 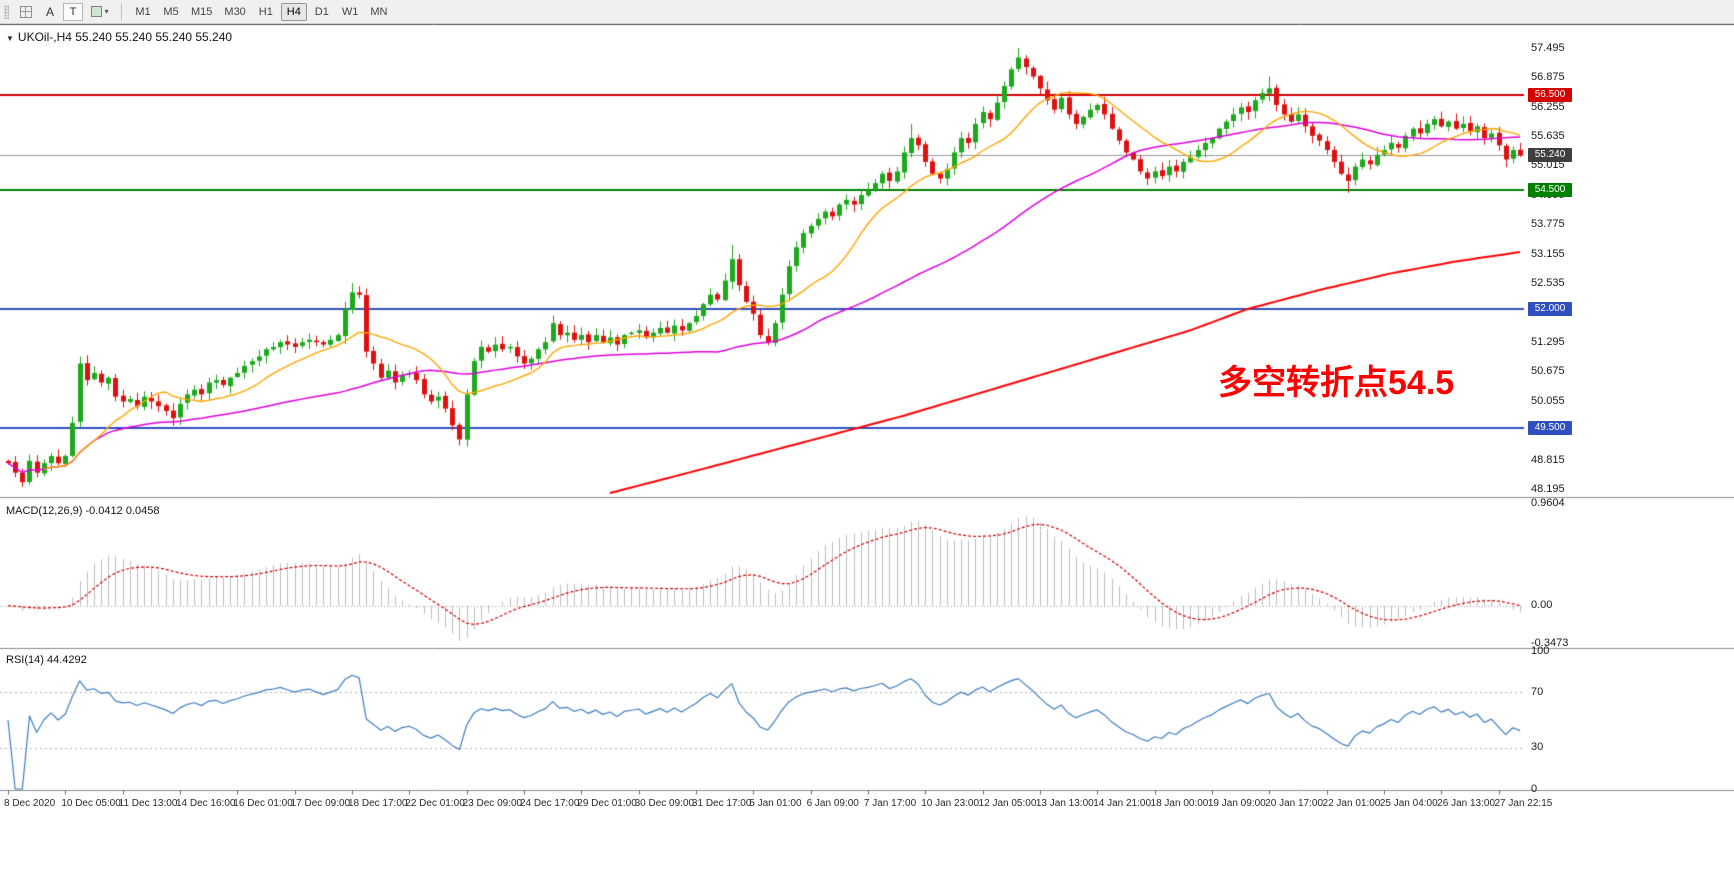 What do you see at coordinates (1336, 383) in the screenshot?
I see `chart-annotation-text: 多空转折点54.5` at bounding box center [1336, 383].